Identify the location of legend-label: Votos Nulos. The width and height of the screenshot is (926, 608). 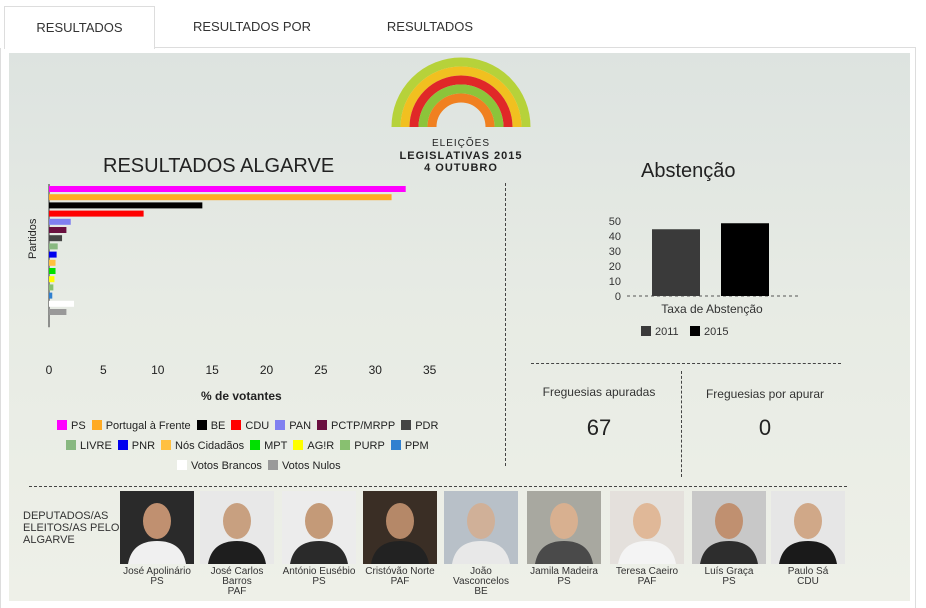
(311, 466).